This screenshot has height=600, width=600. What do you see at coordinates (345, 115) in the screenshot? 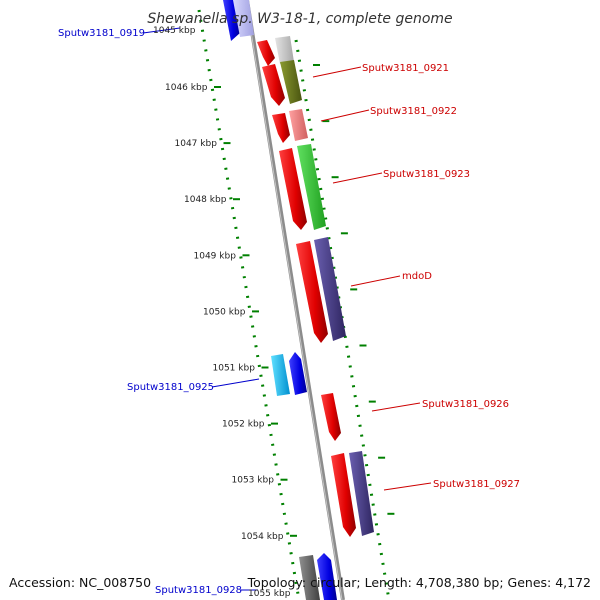
I see `connector-sputw0922` at bounding box center [345, 115].